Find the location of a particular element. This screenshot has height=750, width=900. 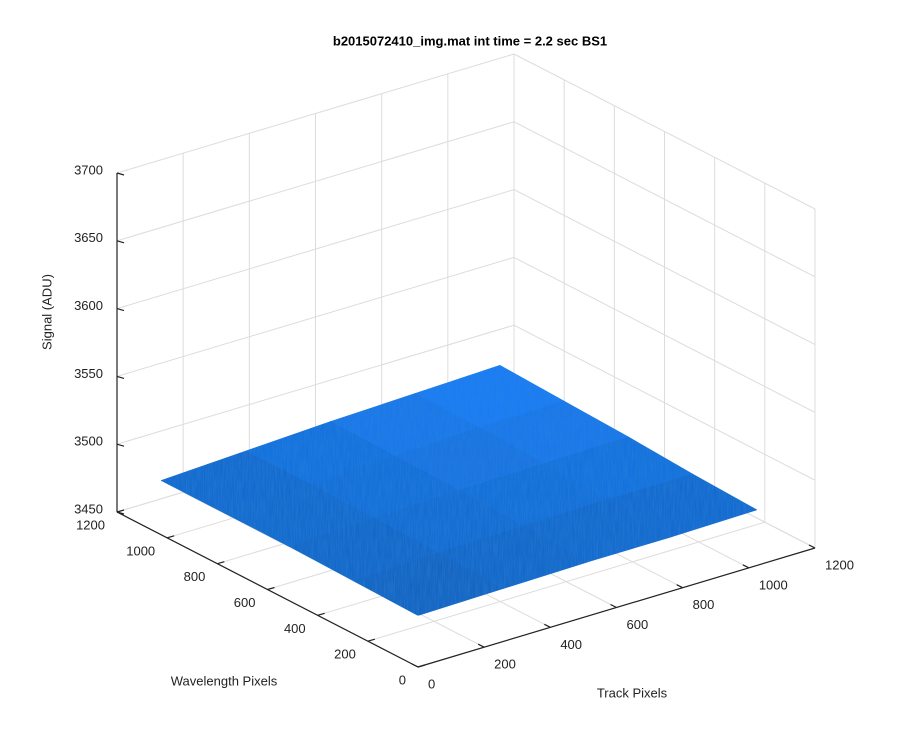

z-tick-label: 3500 is located at coordinates (88, 441).